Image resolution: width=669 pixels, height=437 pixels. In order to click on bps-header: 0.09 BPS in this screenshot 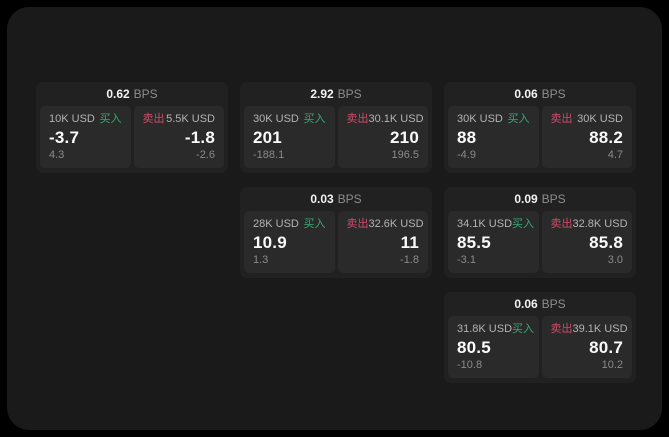, I will do `click(540, 199)`.